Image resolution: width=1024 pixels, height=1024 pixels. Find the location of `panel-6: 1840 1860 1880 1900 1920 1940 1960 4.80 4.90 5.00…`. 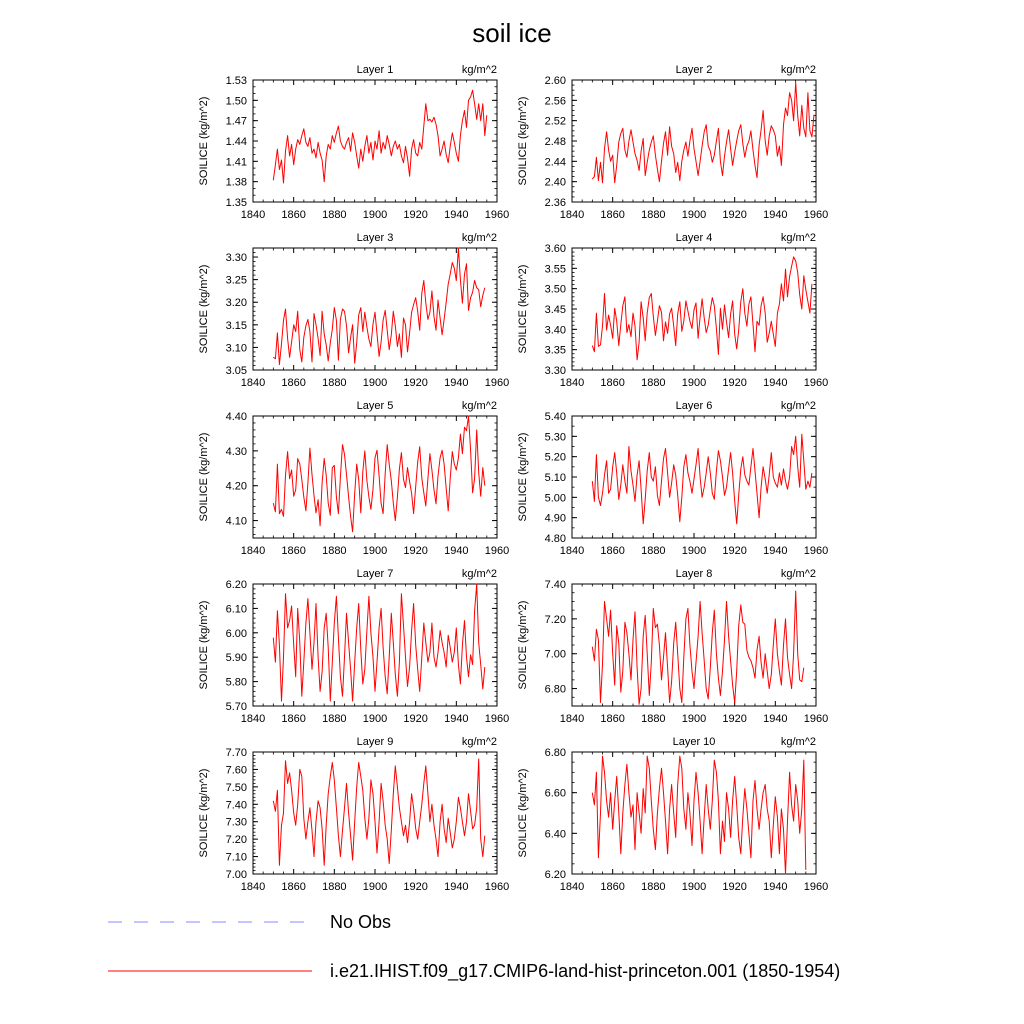

panel-6: 1840 1860 1880 1900 1920 1940 1960 4.80 4.90 5.00… is located at coordinates (672, 478).